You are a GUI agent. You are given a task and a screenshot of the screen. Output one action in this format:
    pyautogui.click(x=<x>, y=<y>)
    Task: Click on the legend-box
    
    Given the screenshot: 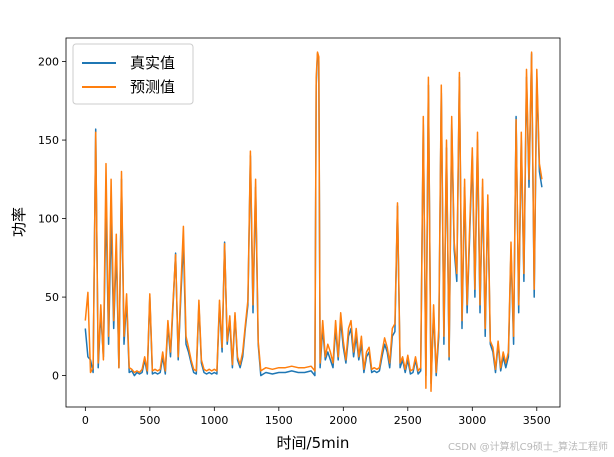 What is the action you would take?
    pyautogui.click(x=133, y=74)
    